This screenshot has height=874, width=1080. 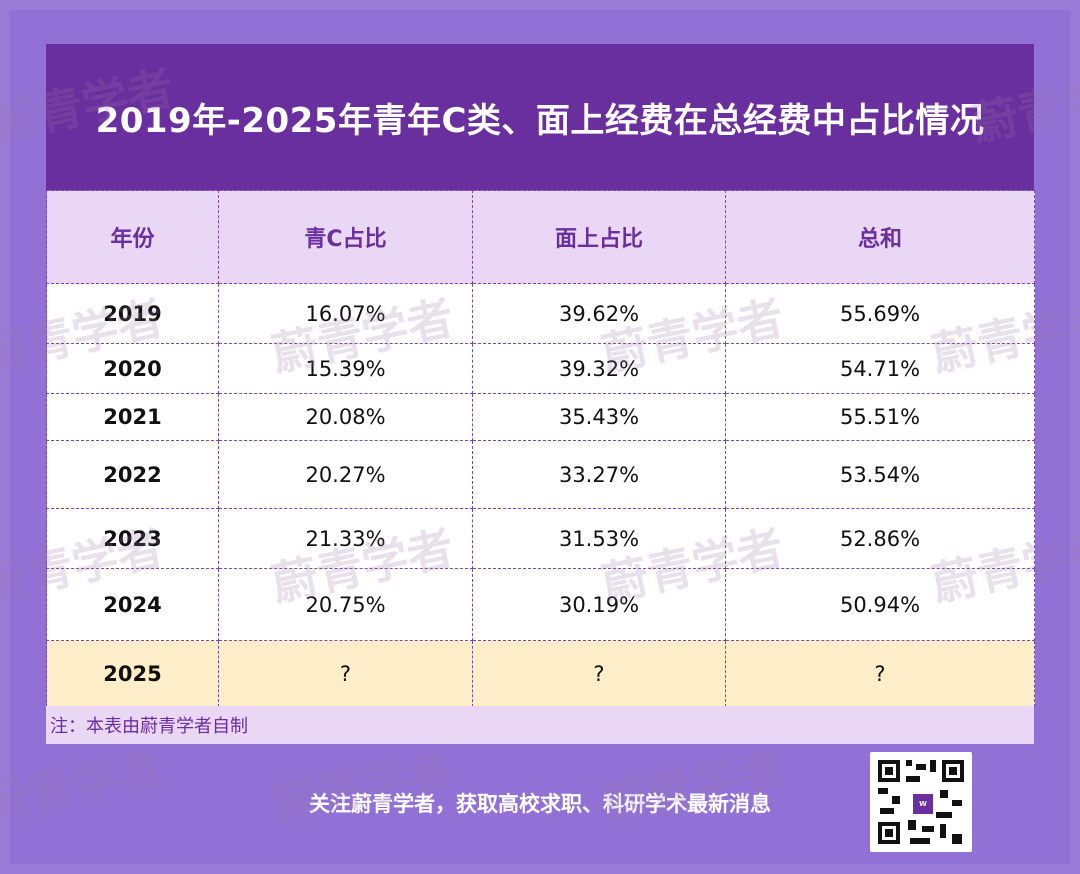 I want to click on header-mianshang-ratio: 面上占比, so click(x=599, y=237).